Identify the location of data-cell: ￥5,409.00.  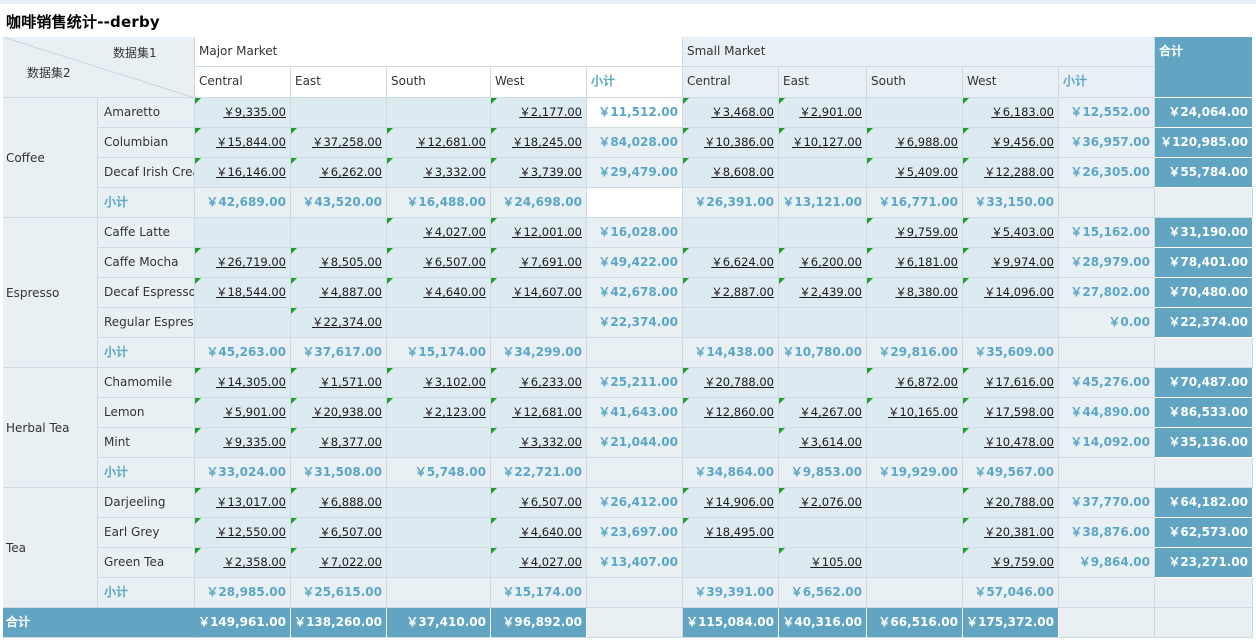
(915, 173).